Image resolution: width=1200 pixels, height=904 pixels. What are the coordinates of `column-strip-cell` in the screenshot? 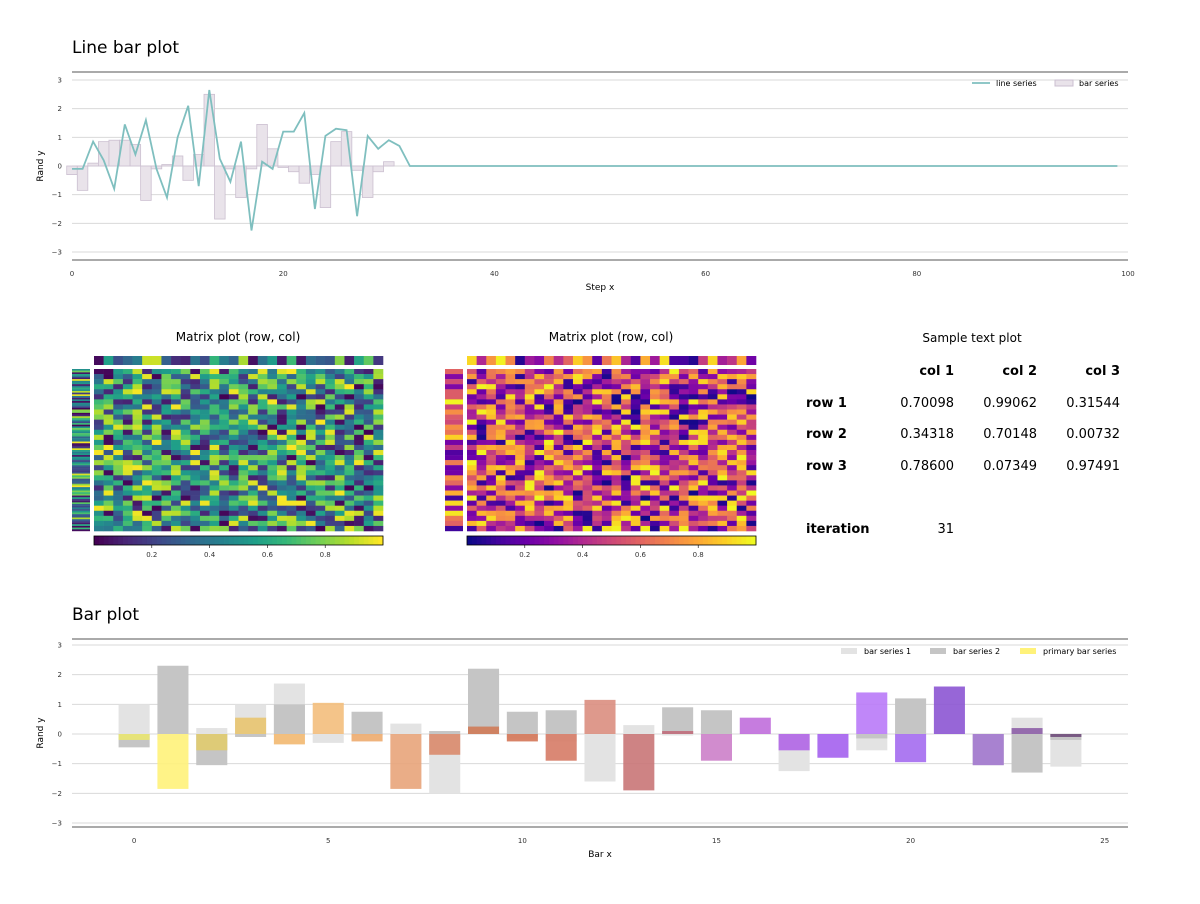 It's located at (732, 360).